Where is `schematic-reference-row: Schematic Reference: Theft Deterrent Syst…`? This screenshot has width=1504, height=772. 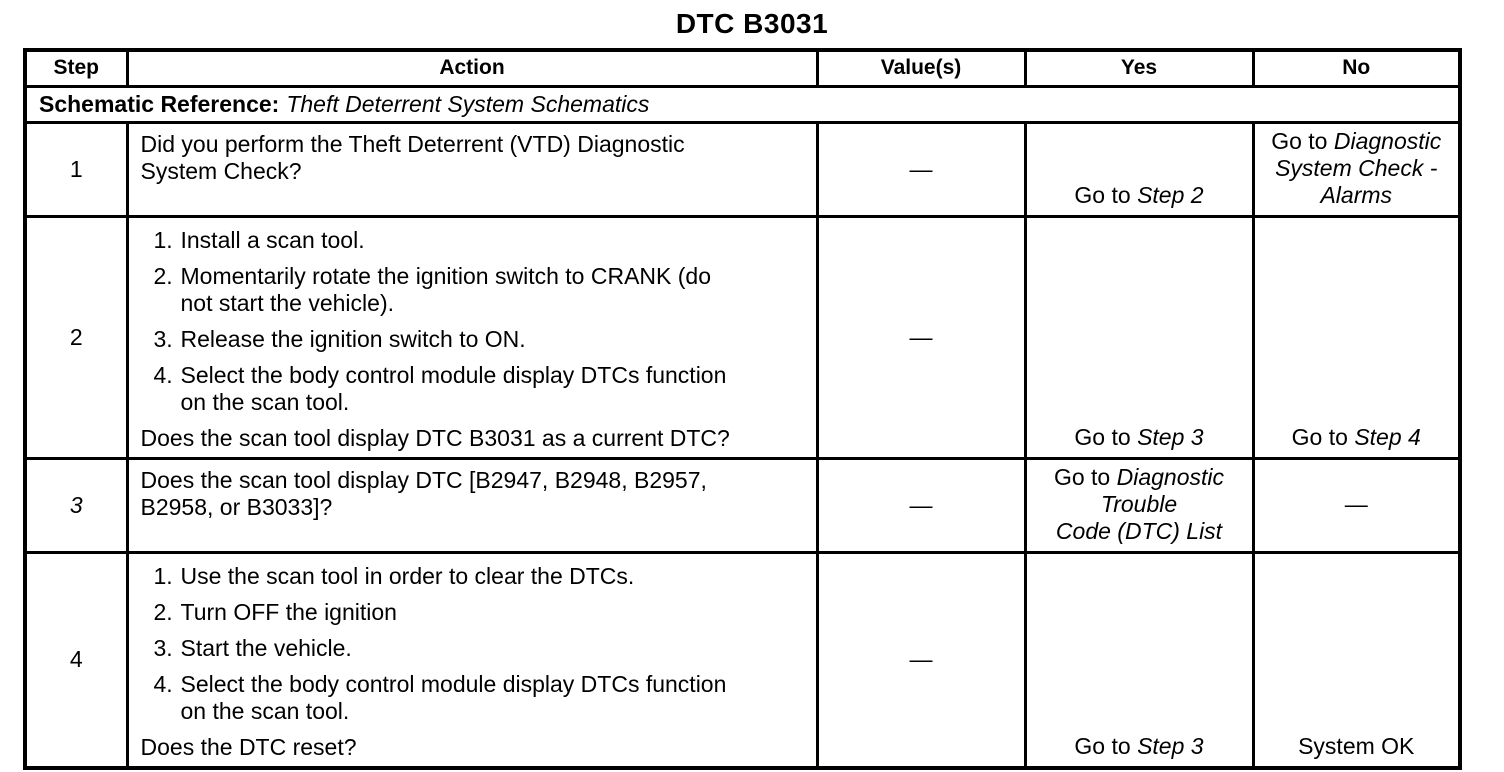
schematic-reference-row: Schematic Reference: Theft Deterrent Syst… is located at coordinates (742, 104).